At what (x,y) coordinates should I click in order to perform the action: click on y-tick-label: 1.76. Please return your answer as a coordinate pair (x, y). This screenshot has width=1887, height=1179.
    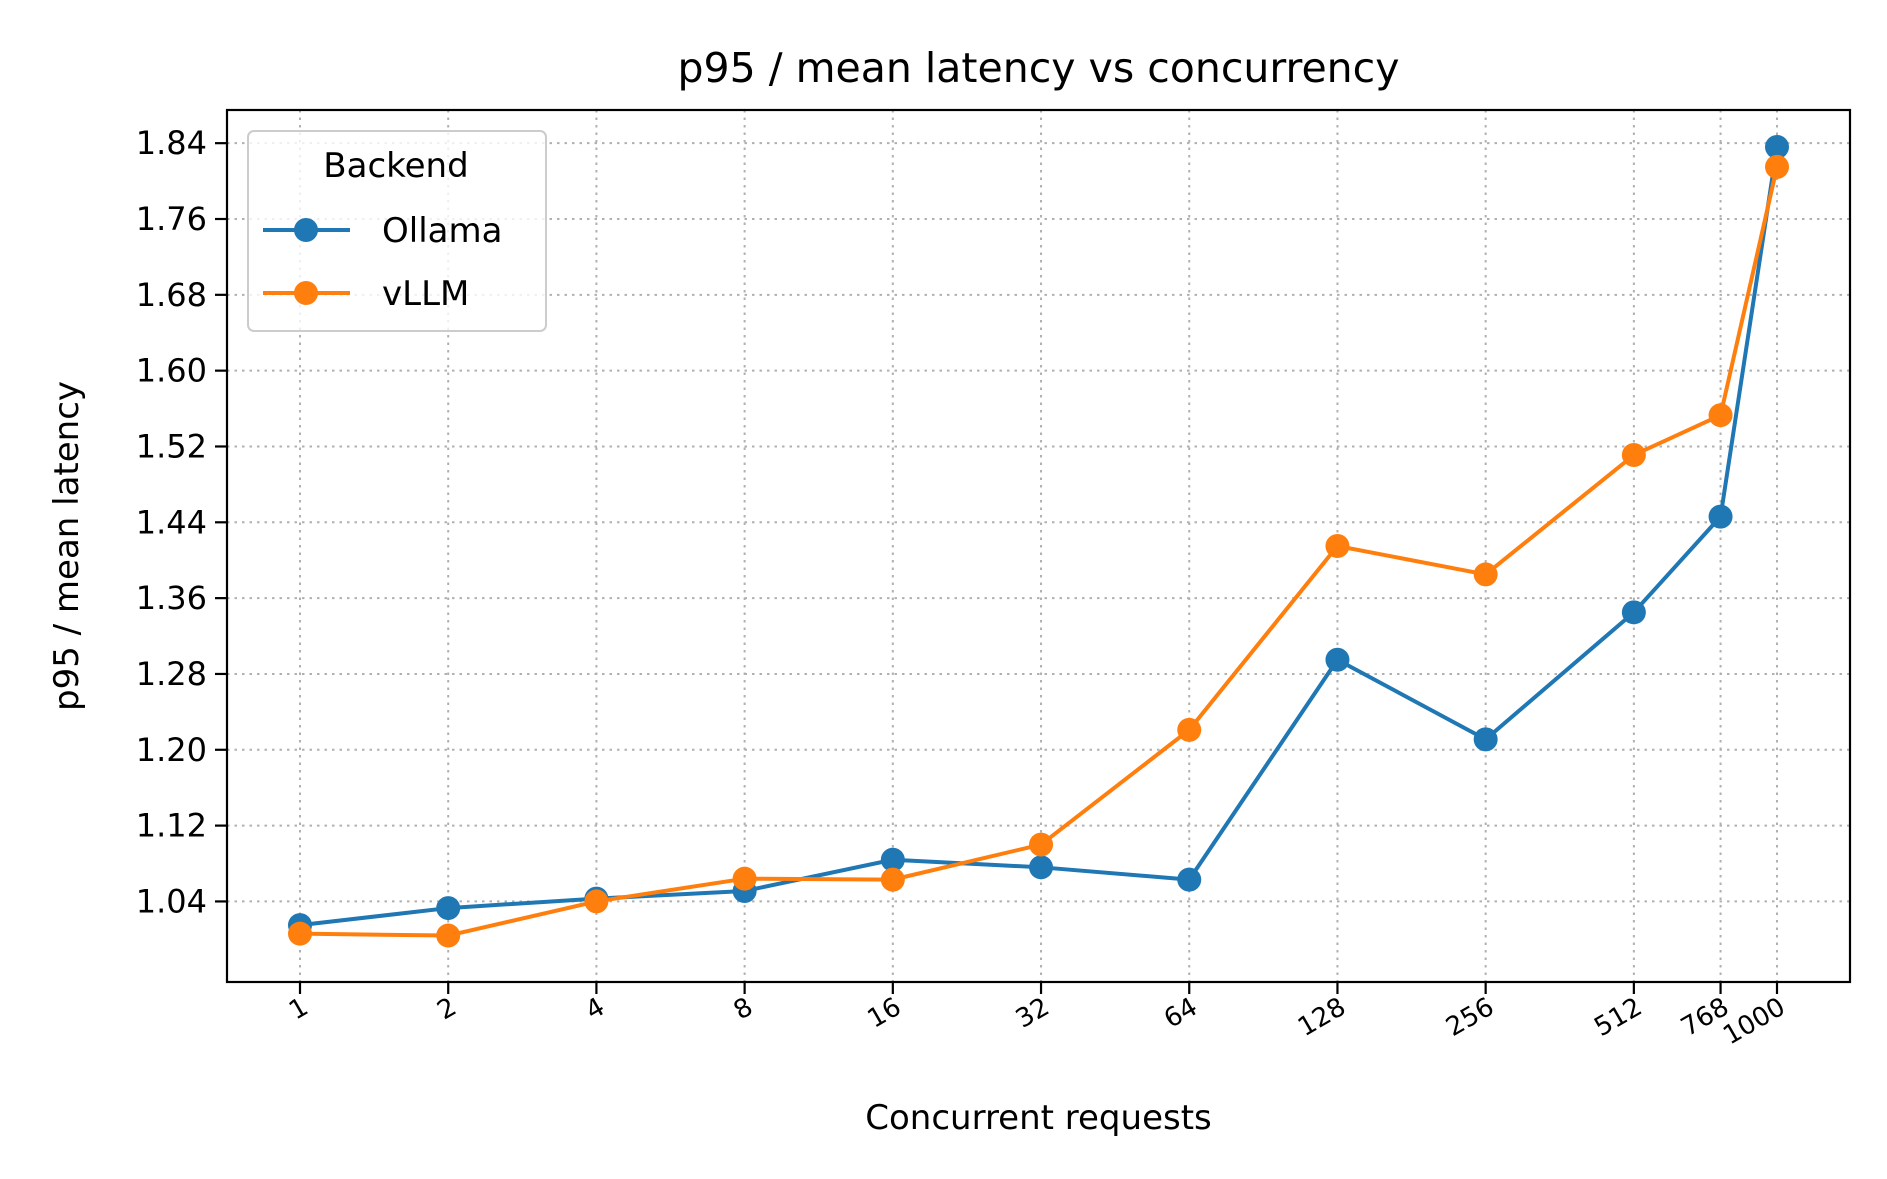
    Looking at the image, I should click on (171, 219).